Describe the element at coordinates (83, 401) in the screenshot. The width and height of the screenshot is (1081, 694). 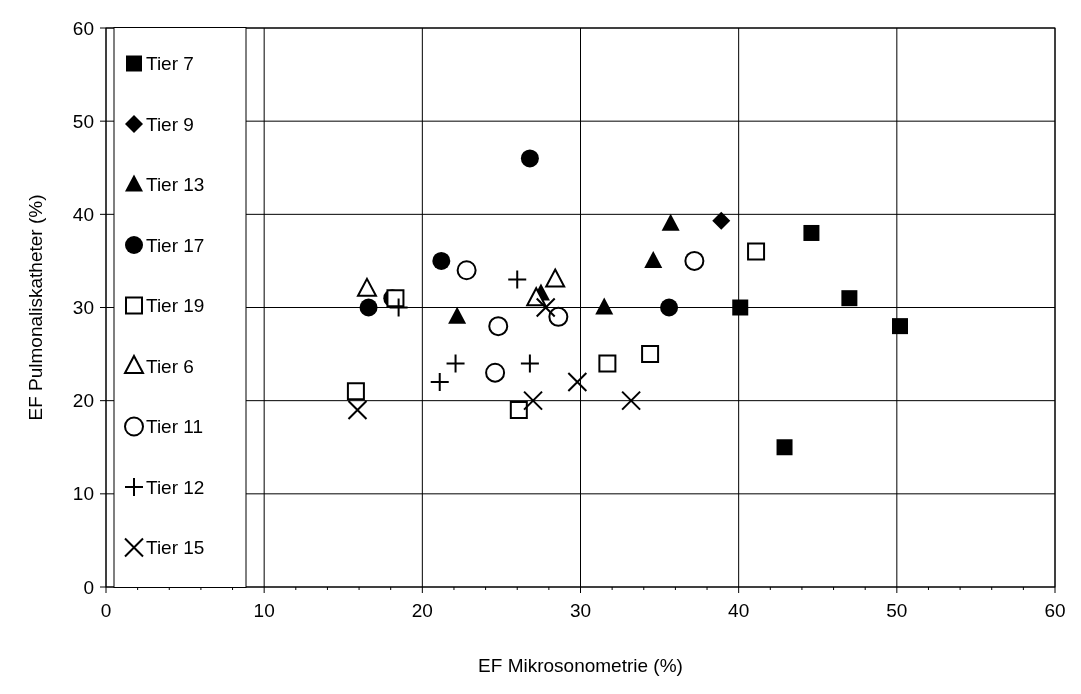
I see `y-tick-label: 20` at that location.